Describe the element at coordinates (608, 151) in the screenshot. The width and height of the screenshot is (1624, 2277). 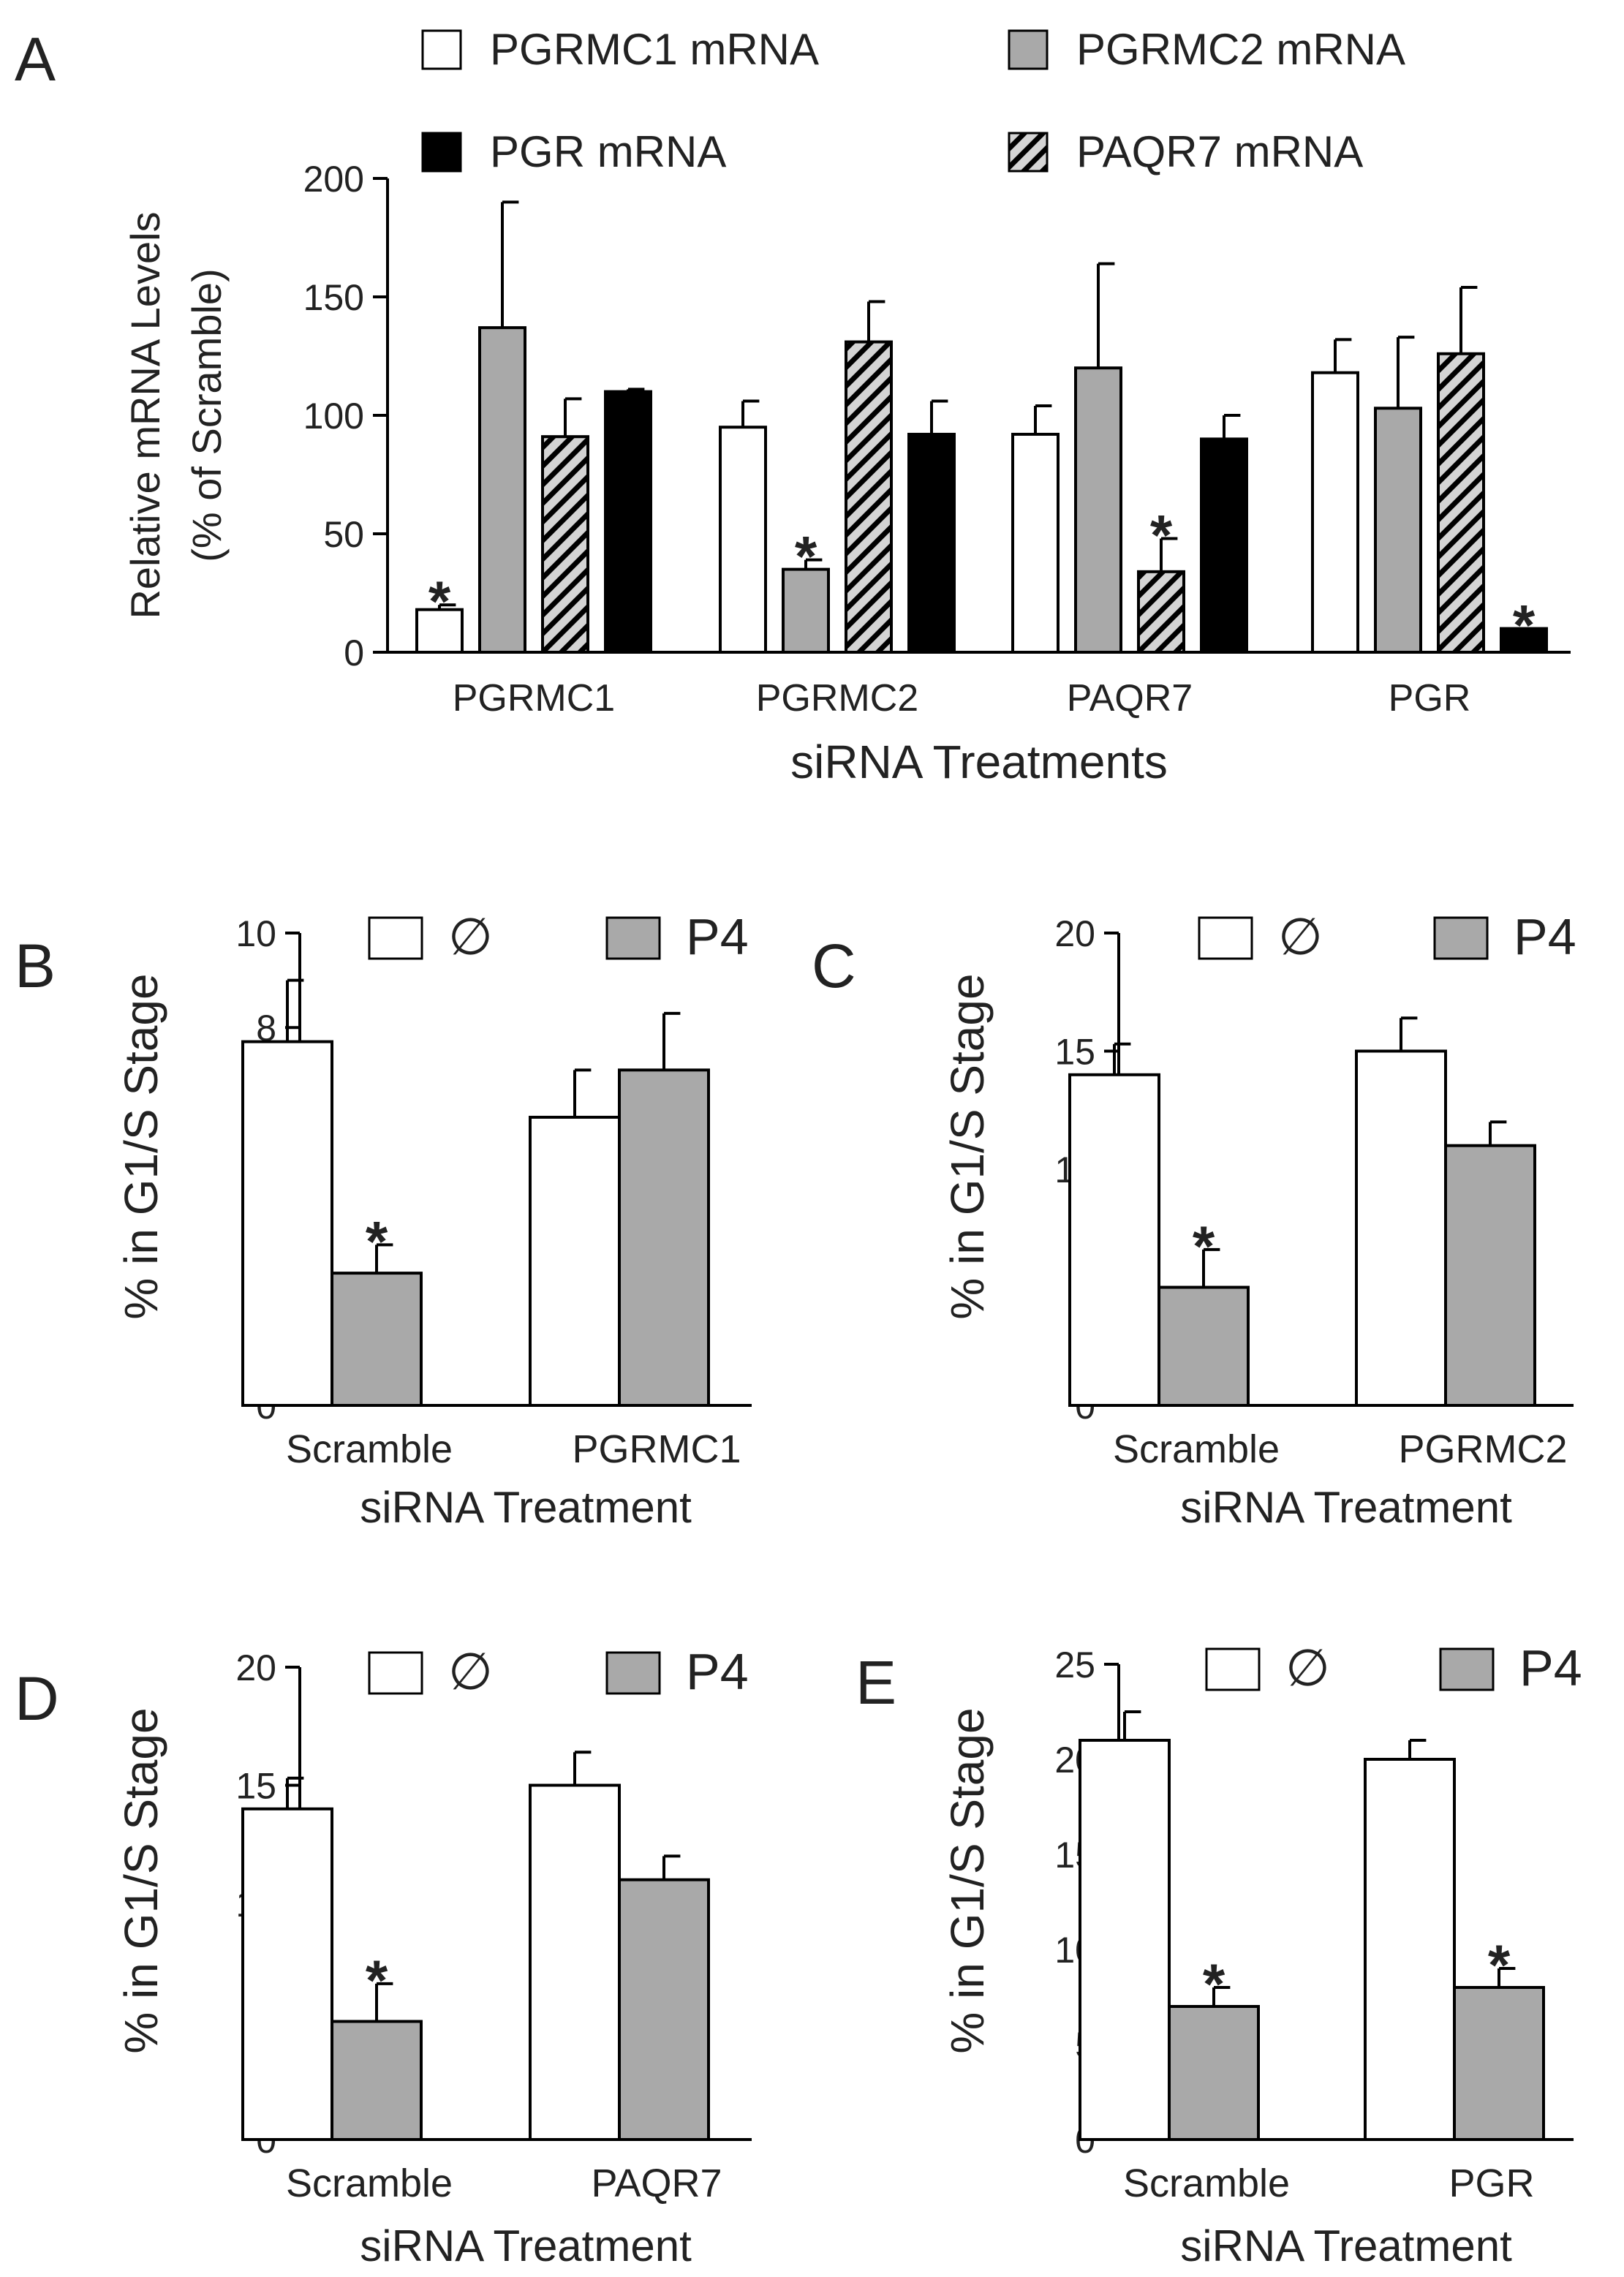
I see `legend-label: PGR mRNA` at that location.